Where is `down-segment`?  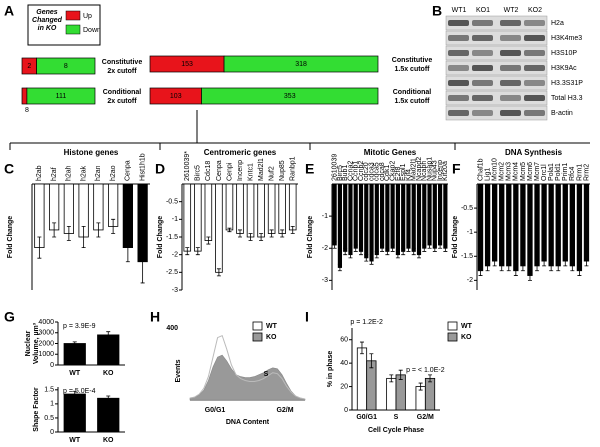
down-segment is located at coordinates (66, 66).